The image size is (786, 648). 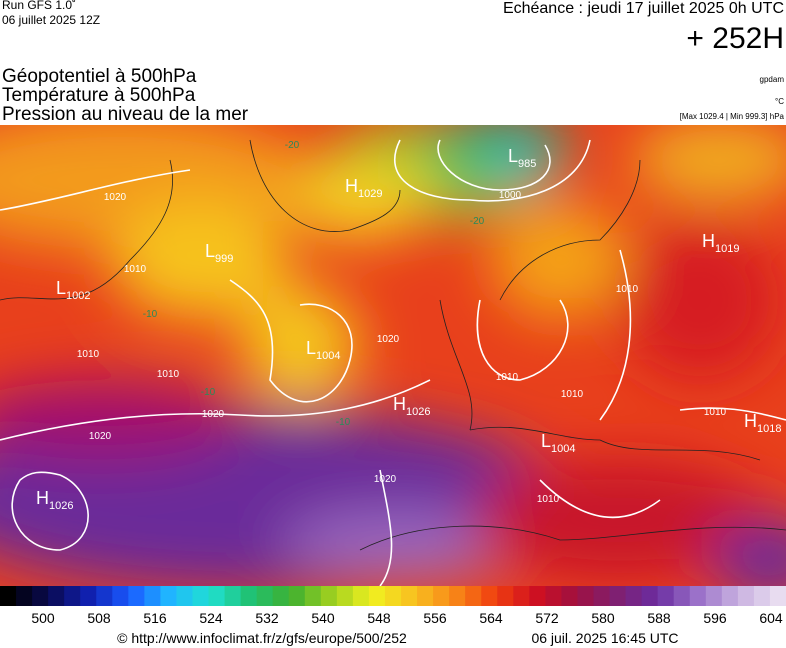 I want to click on layer-title: Géopotentiel à 500hPa, so click(x=99, y=76).